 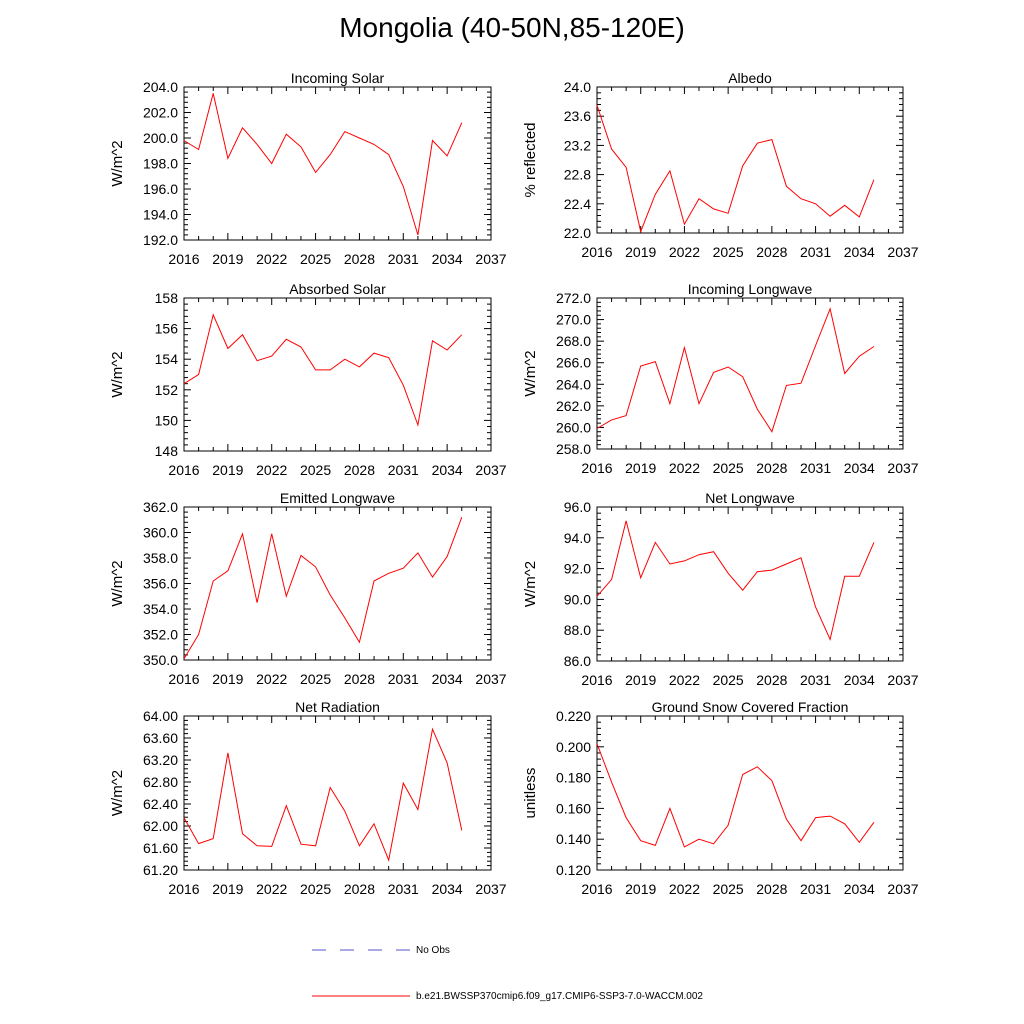 I want to click on y-tick-label: 63.20, so click(x=160, y=760).